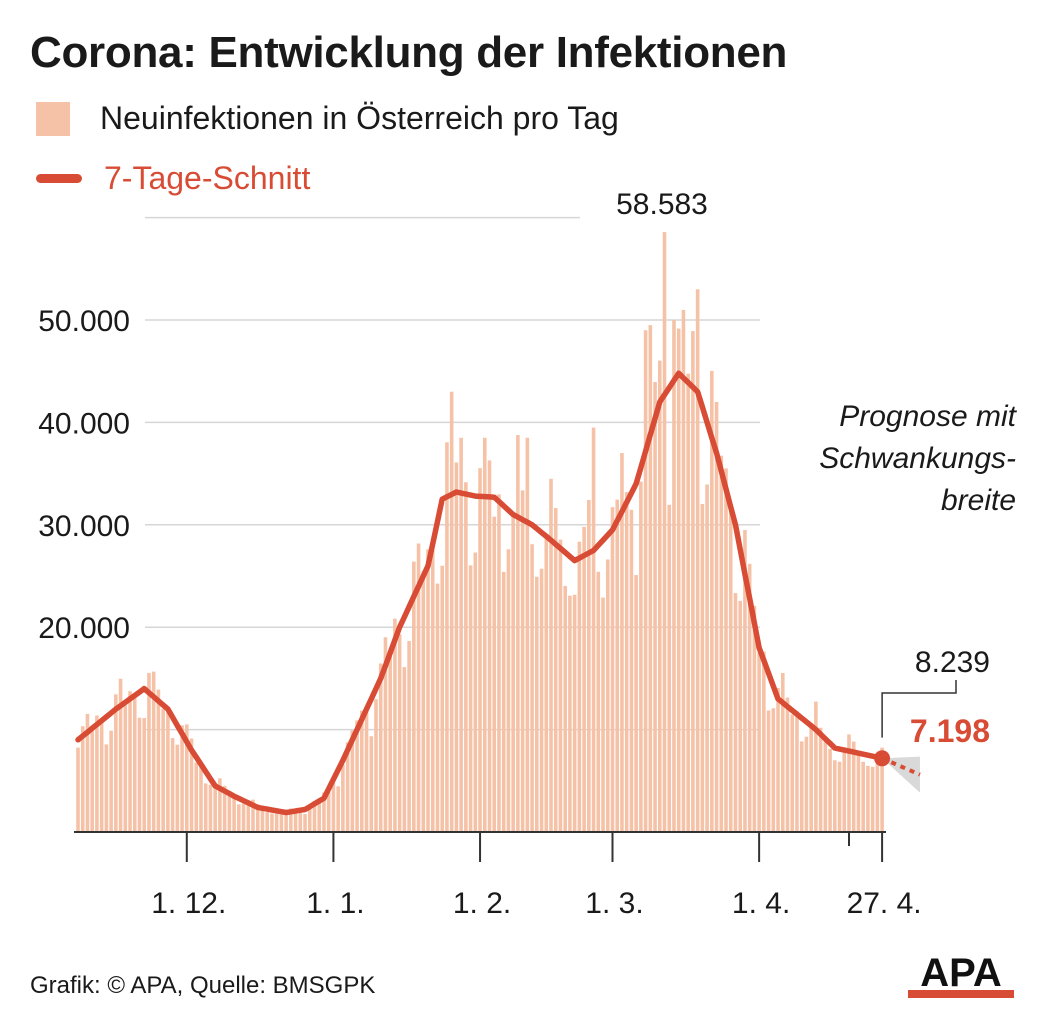 The height and width of the screenshot is (1016, 1041). I want to click on legend-swatch-bars, so click(53, 118).